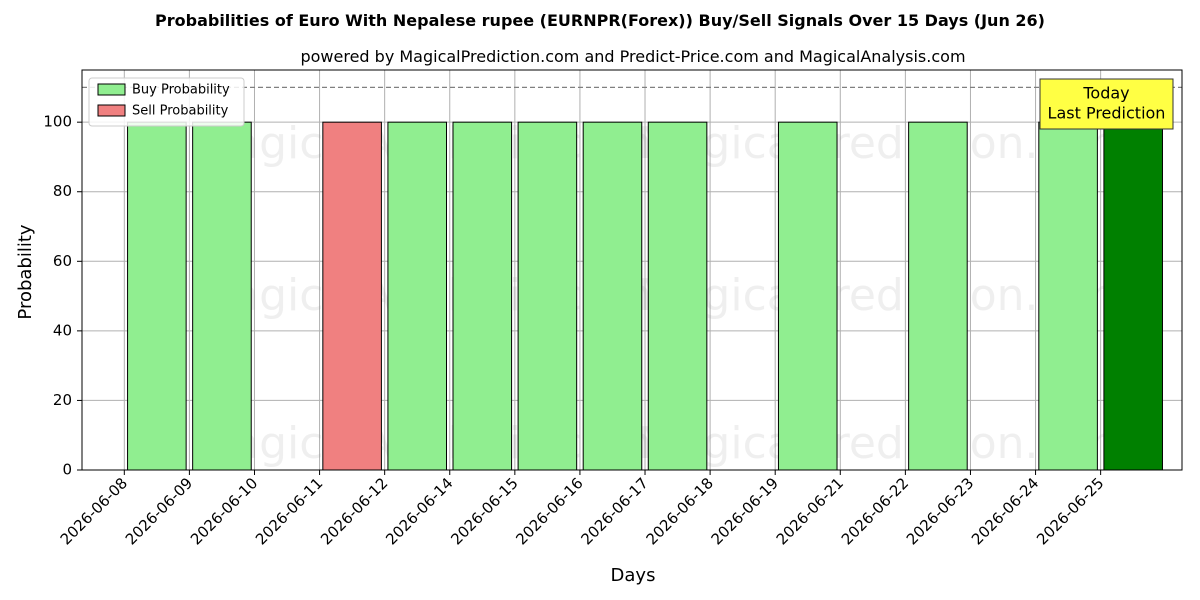  What do you see at coordinates (1107, 113) in the screenshot?
I see `annotation-text: Last Prediction` at bounding box center [1107, 113].